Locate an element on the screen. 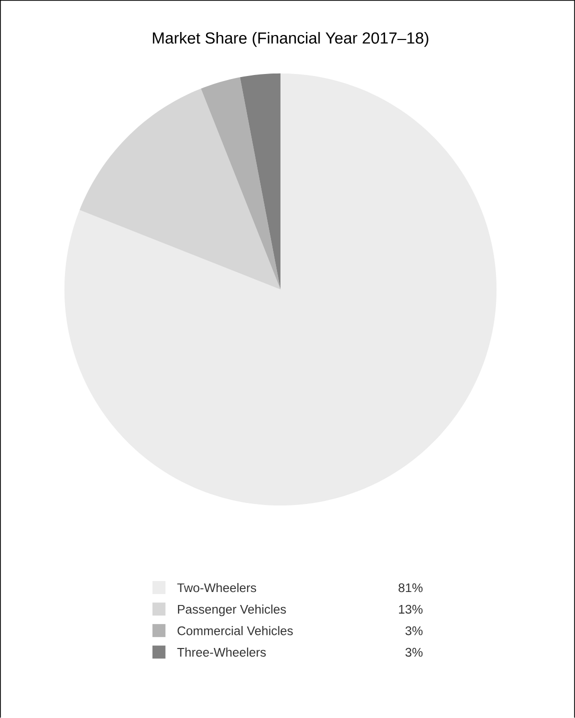 Image resolution: width=575 pixels, height=718 pixels. legend-label: Three-Wheelers is located at coordinates (221, 652).